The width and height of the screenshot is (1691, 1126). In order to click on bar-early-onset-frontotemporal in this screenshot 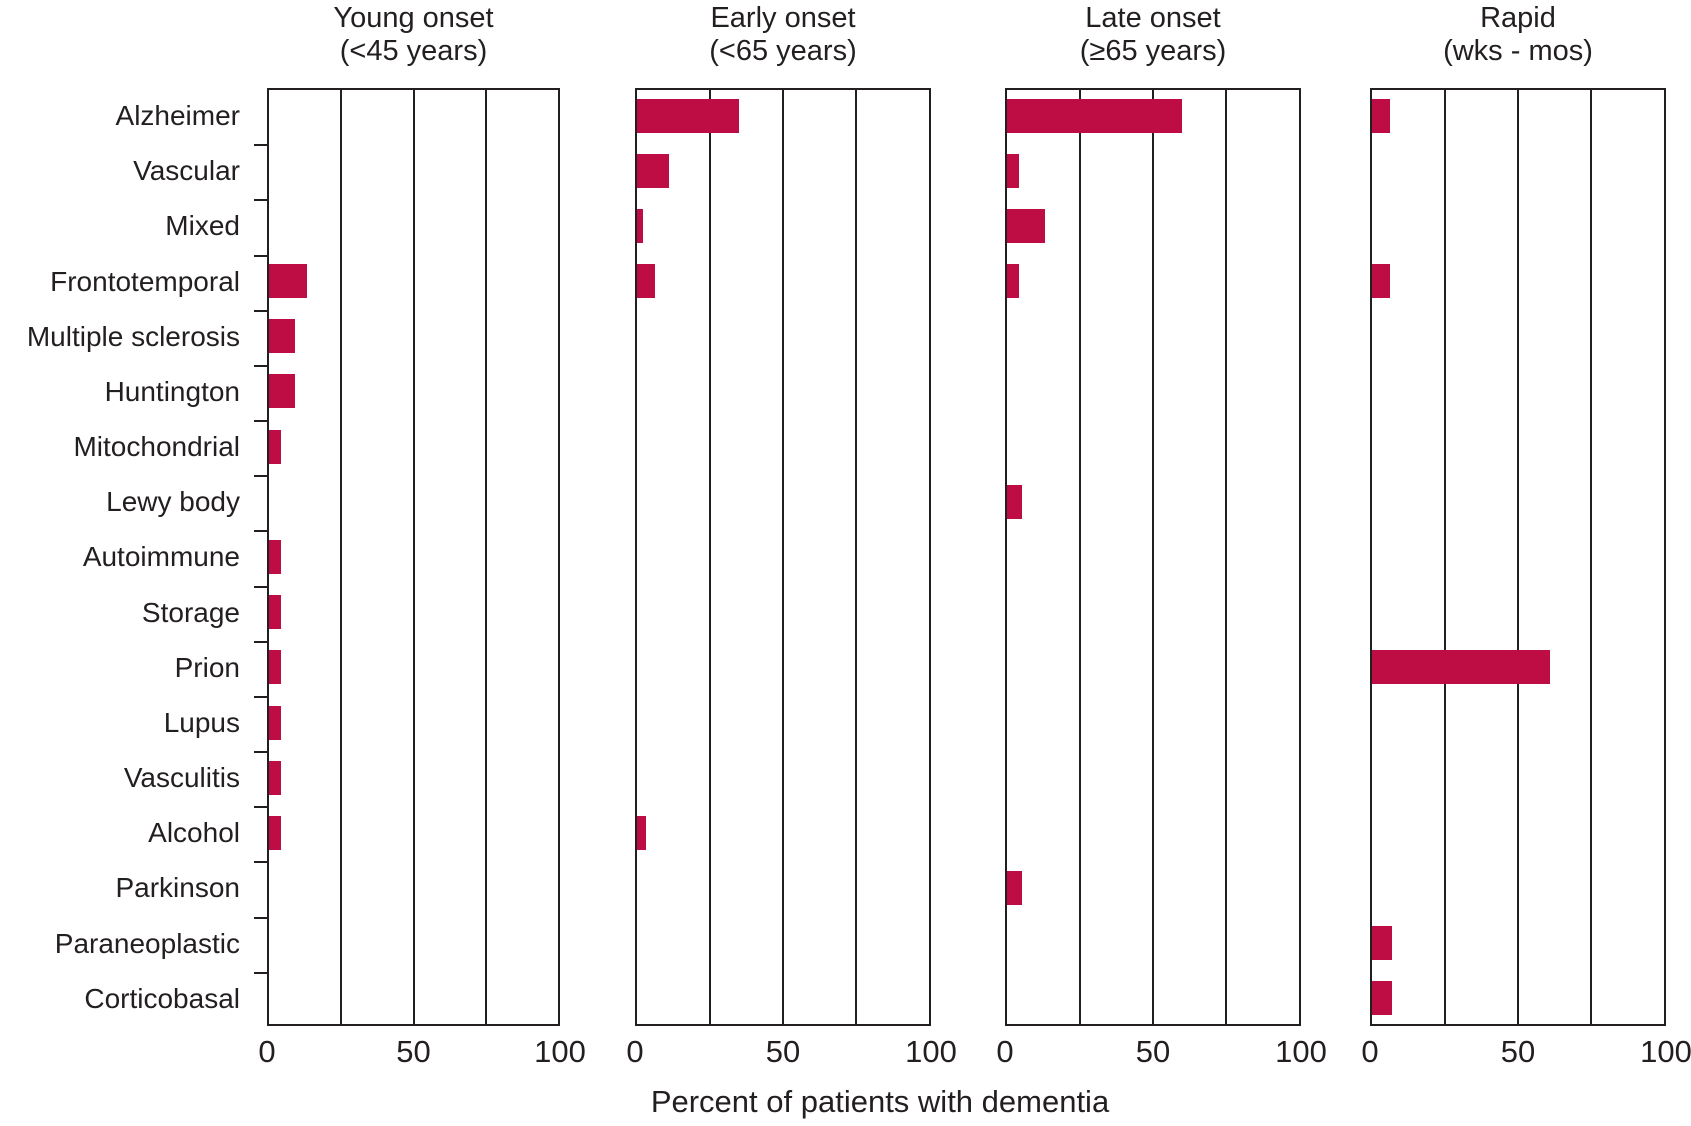, I will do `click(646, 281)`.